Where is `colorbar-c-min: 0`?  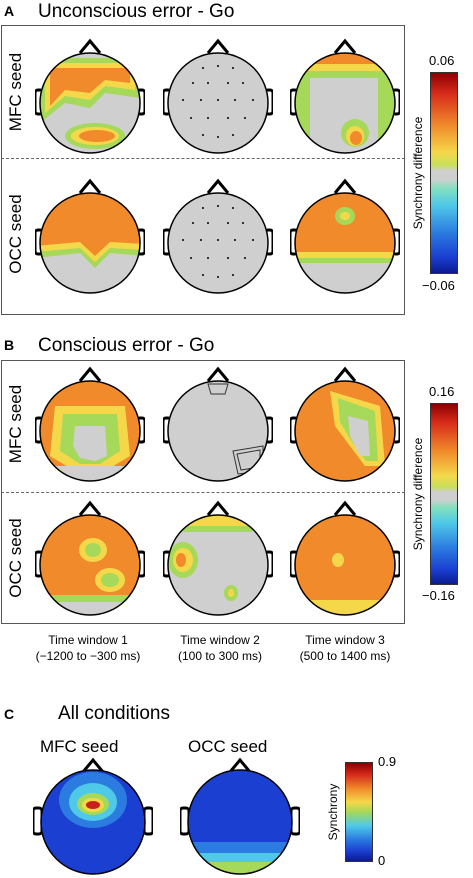 colorbar-c-min: 0 is located at coordinates (382, 860).